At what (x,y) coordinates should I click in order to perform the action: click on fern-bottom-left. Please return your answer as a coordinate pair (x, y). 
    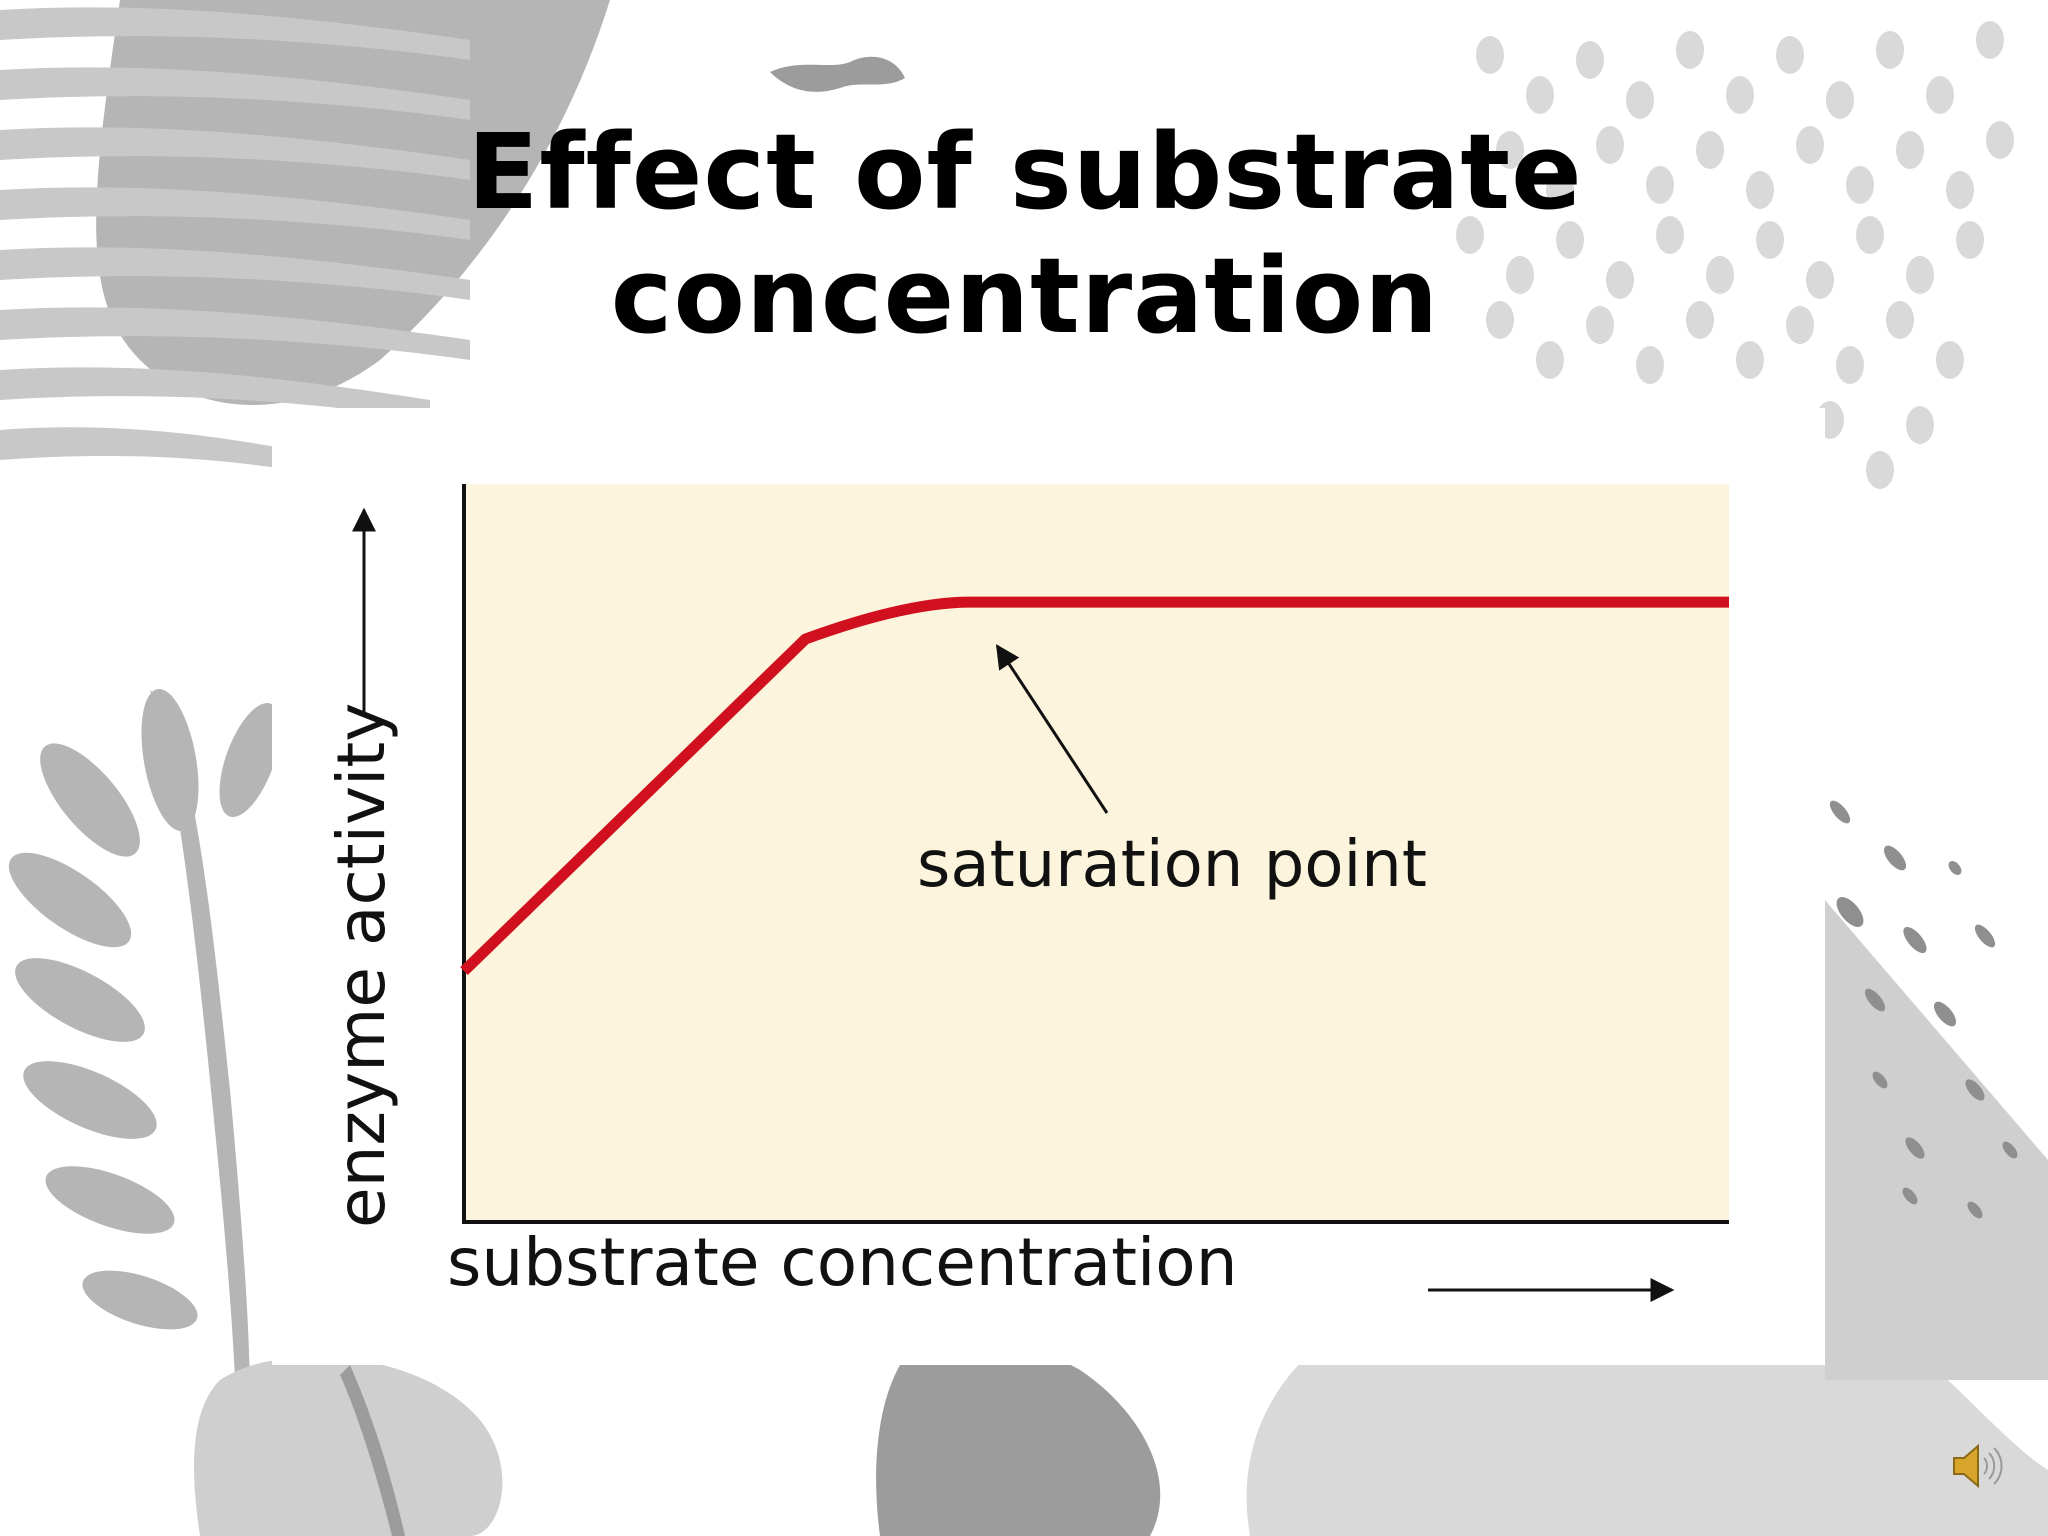
    Looking at the image, I should click on (144, 1044).